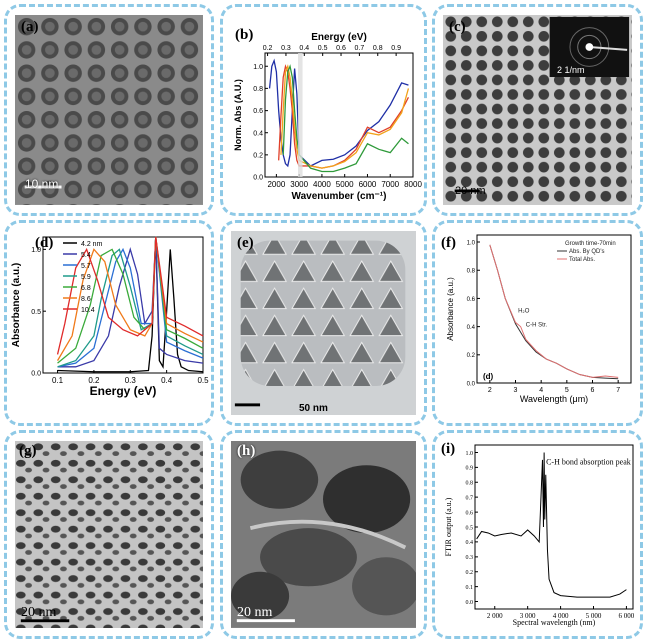  Describe the element at coordinates (537, 326) in the screenshot. I see `annotation-ch-stretch: C-H Str.` at that location.